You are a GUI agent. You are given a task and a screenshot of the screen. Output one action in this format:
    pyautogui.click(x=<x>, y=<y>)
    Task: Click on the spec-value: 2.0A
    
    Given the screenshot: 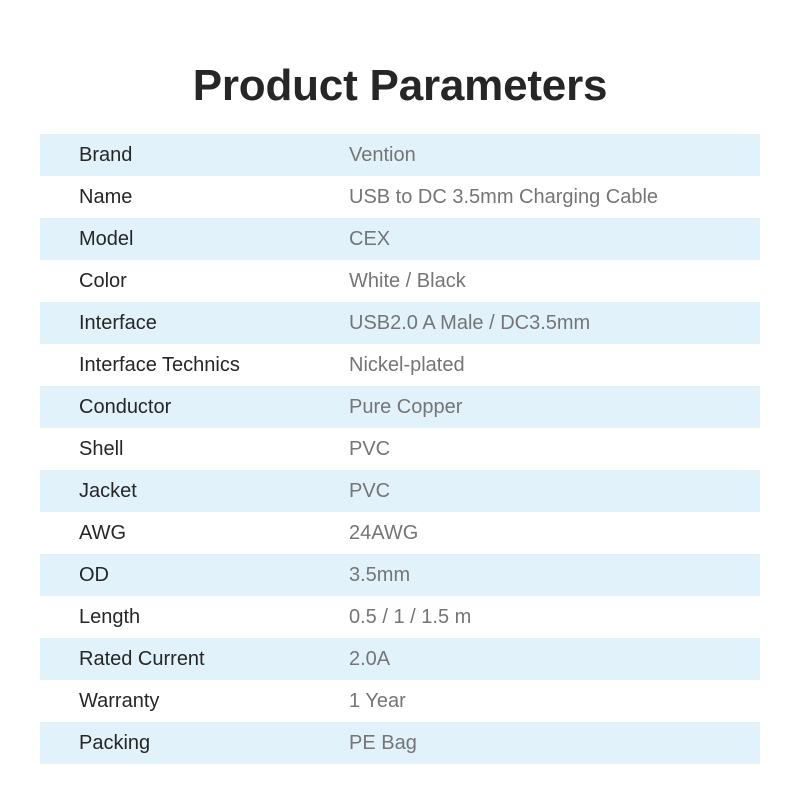 What is the action you would take?
    pyautogui.click(x=370, y=659)
    